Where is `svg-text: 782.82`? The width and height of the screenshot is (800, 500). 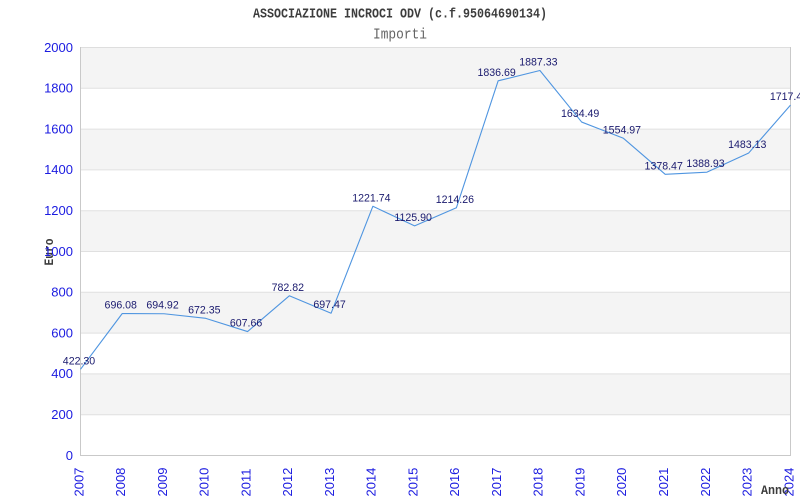
svg-text: 782.82 is located at coordinates (288, 288).